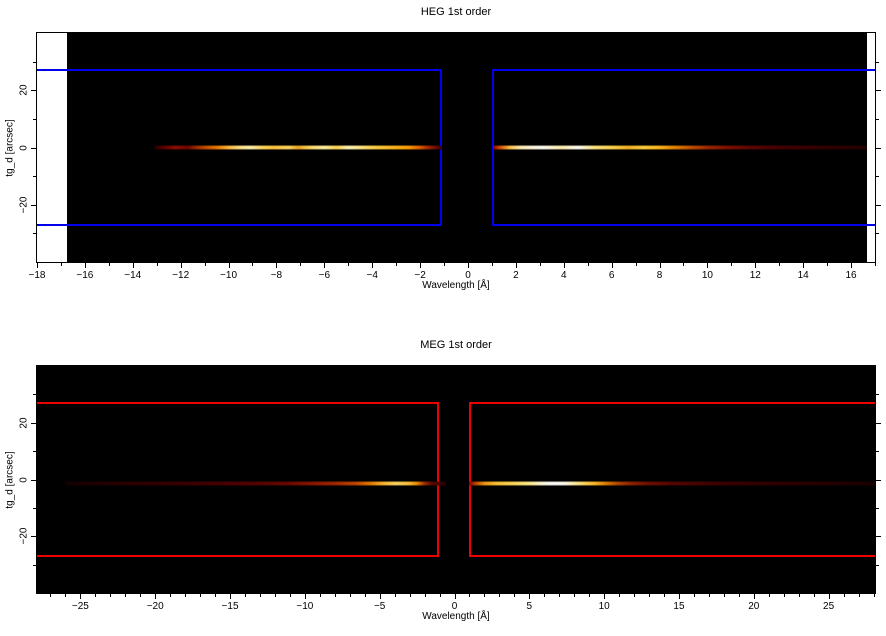 The height and width of the screenshot is (636, 886). I want to click on extraction-region-box, so click(238, 479).